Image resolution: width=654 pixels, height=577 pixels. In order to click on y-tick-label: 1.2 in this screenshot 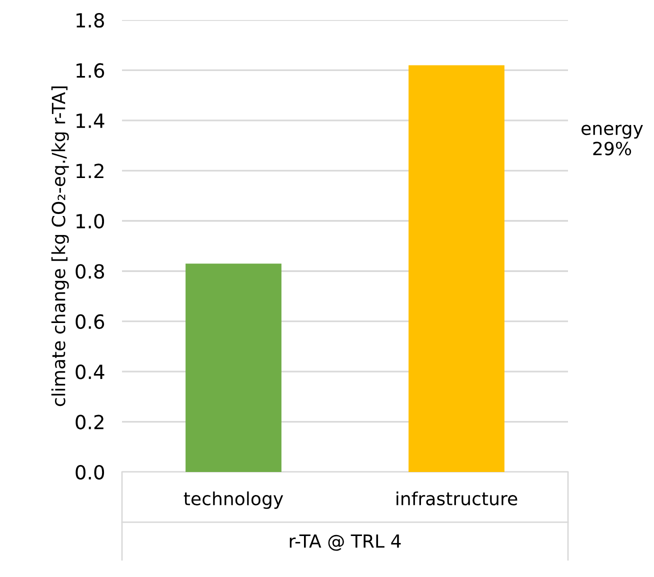, I will do `click(90, 171)`.